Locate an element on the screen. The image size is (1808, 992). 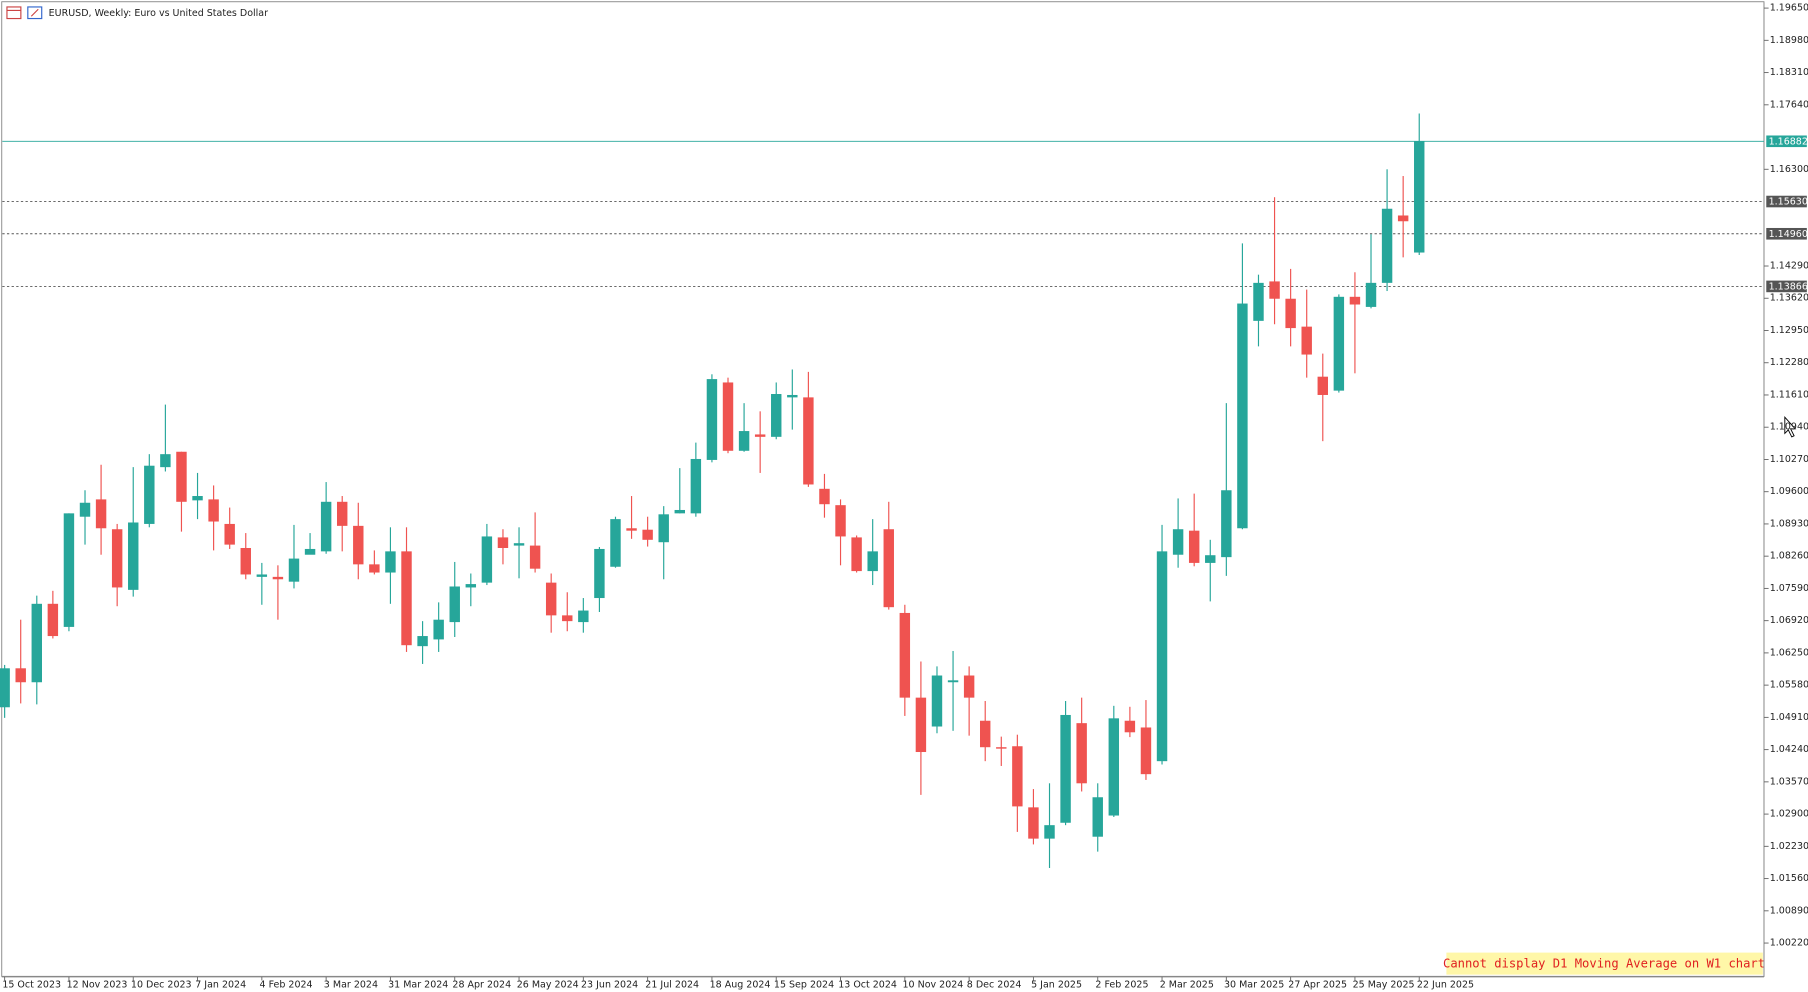
x-tick-label: 22 Jun 2025 is located at coordinates (1445, 985).